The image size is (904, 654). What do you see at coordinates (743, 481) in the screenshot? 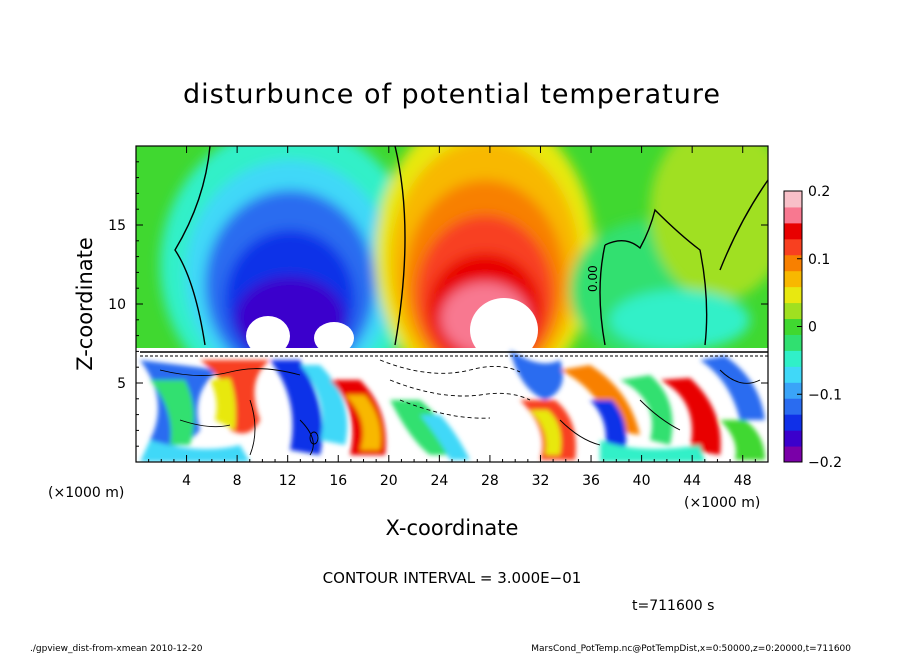
I see `x-tick-label: 48` at bounding box center [743, 481].